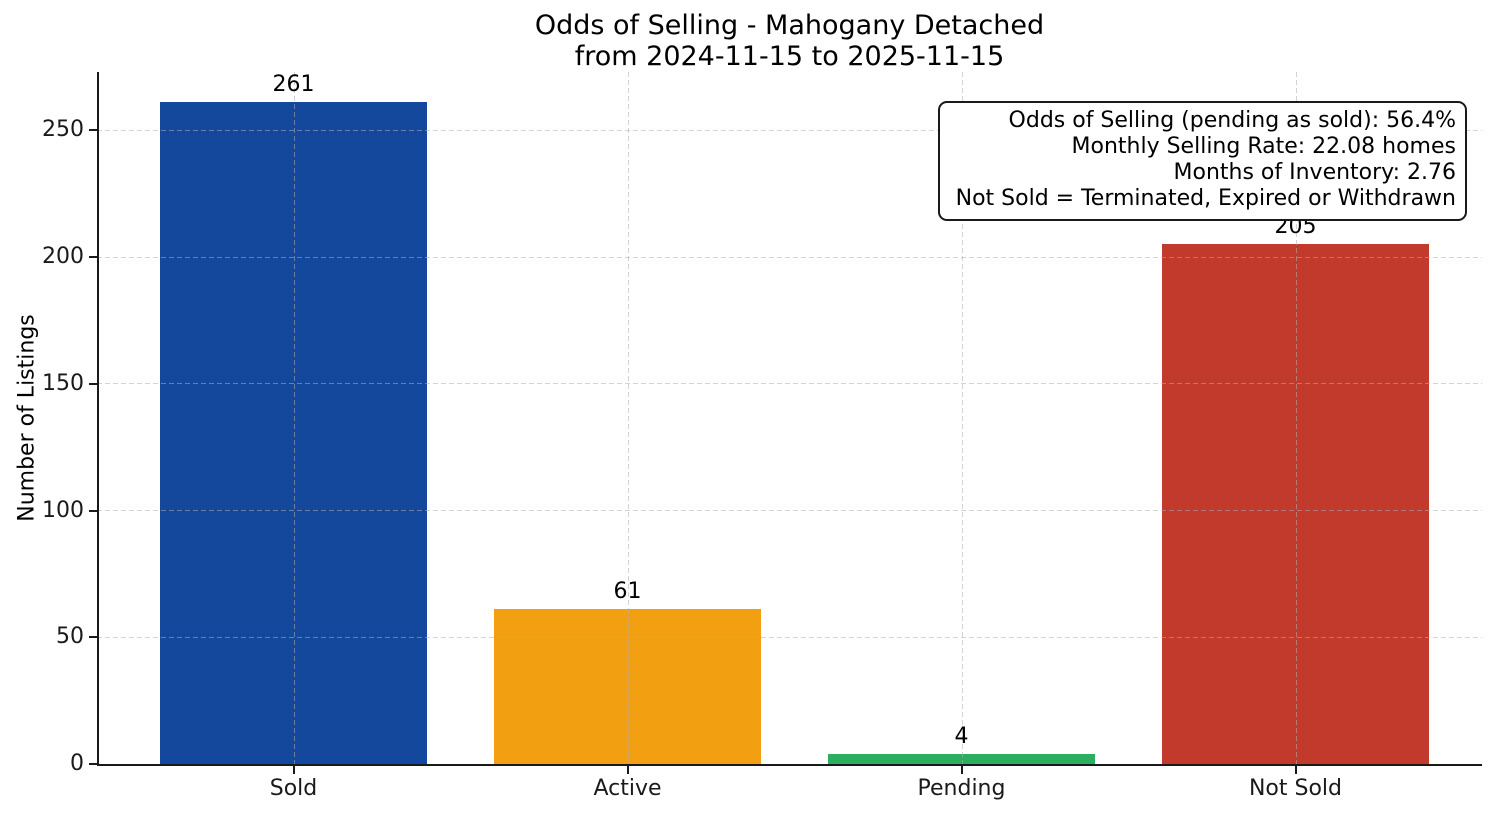  Describe the element at coordinates (293, 788) in the screenshot. I see `x-tick-label-sold: Sold` at that location.